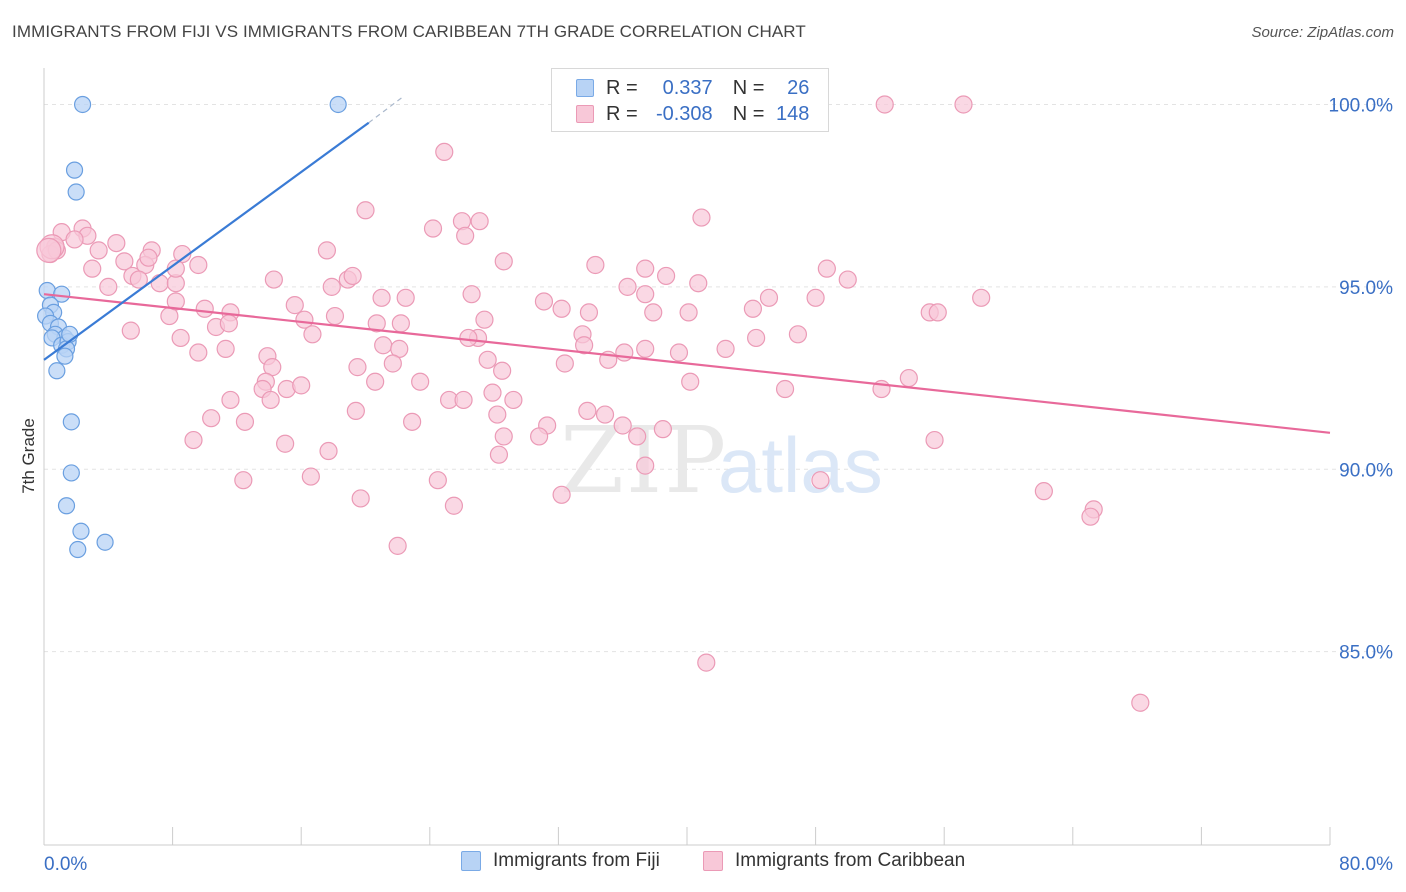  Describe the element at coordinates (687, 363) in the screenshot. I see `trend-line-caribbean` at that location.